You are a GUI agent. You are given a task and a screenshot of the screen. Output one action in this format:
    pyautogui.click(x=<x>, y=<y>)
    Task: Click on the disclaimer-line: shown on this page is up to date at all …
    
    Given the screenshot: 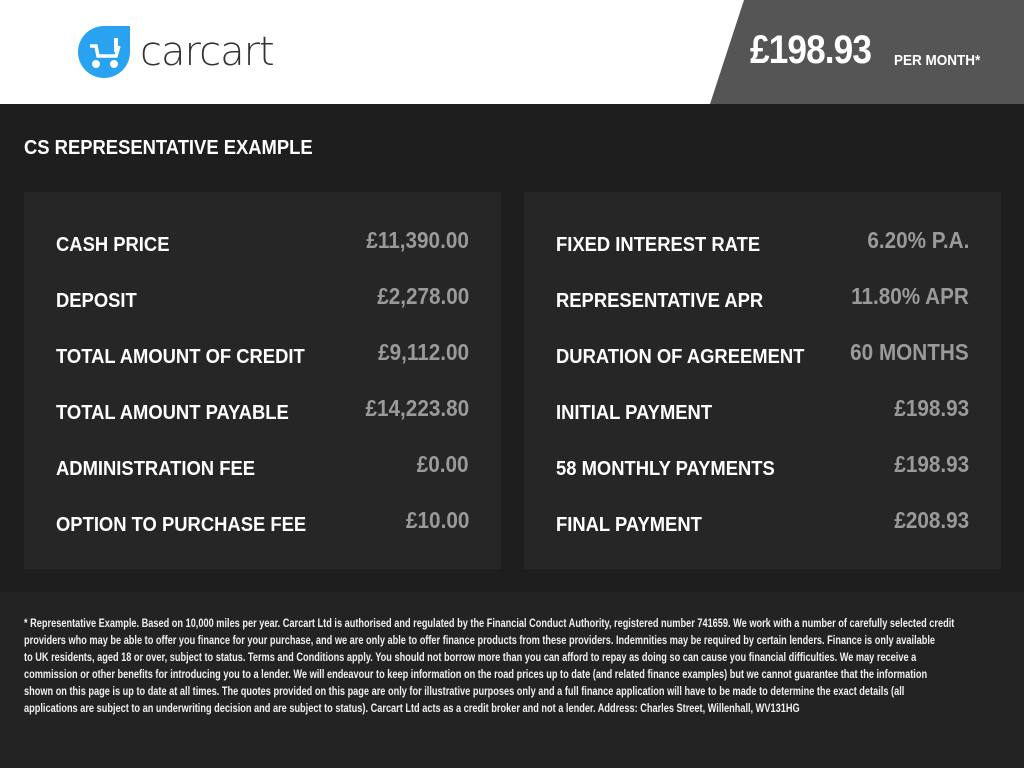 What is the action you would take?
    pyautogui.click(x=464, y=692)
    